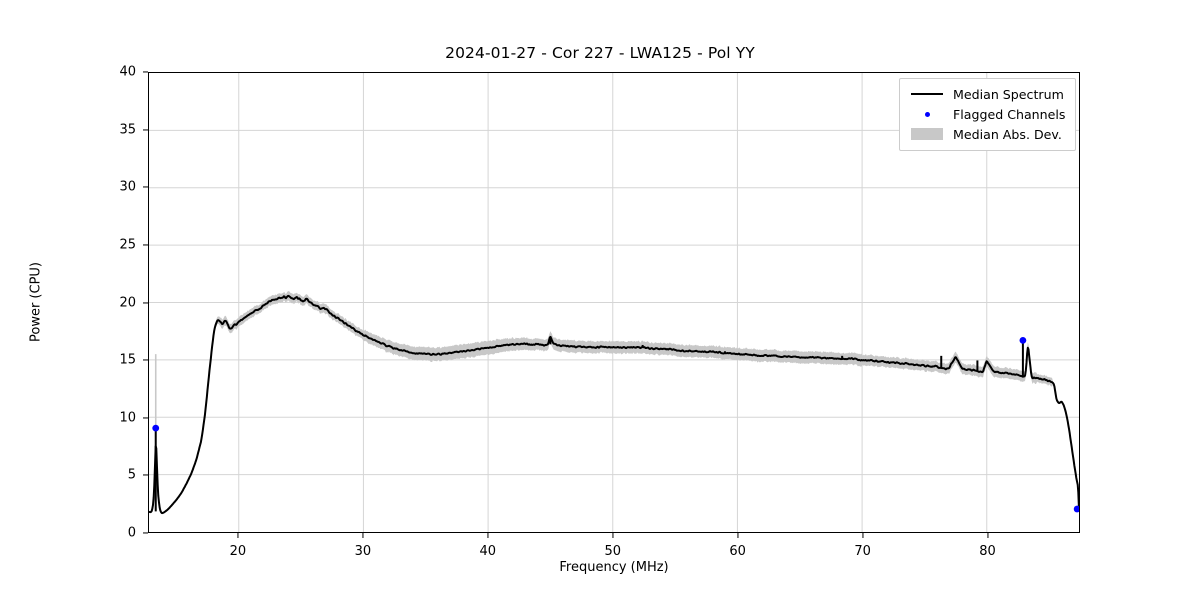 The image size is (1200, 600). Describe the element at coordinates (862, 551) in the screenshot. I see `x-tick-label: 70` at that location.